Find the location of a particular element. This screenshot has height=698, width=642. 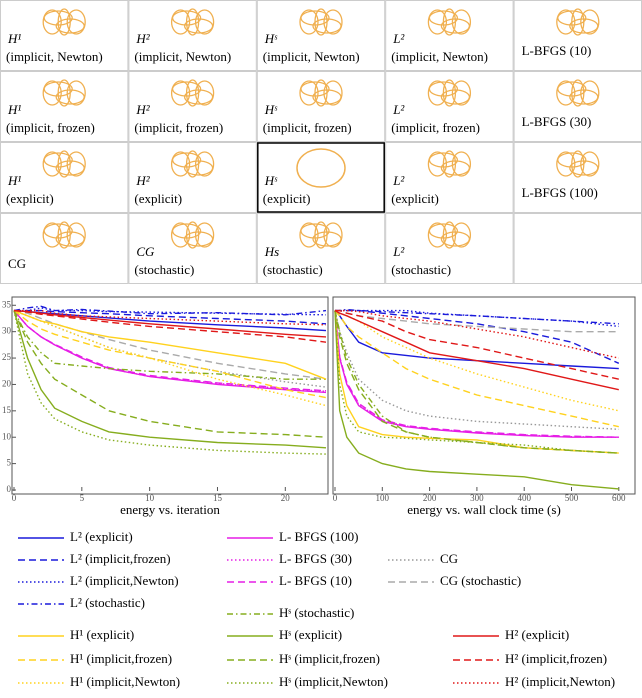

x-axis-title: energy vs. wall clock time (s) is located at coordinates (484, 509).